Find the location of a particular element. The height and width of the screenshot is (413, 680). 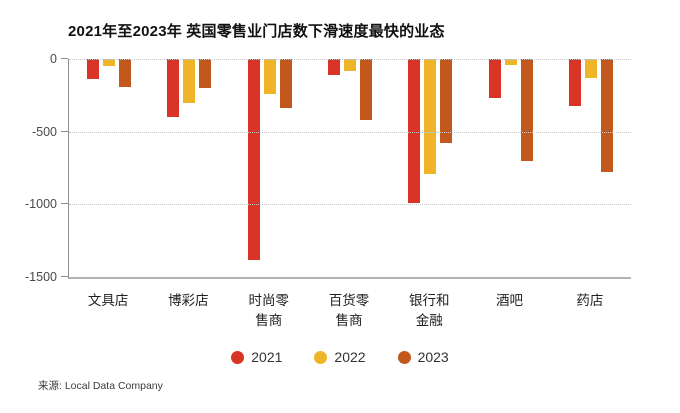

y-axis-label: -1000 is located at coordinates (41, 204).